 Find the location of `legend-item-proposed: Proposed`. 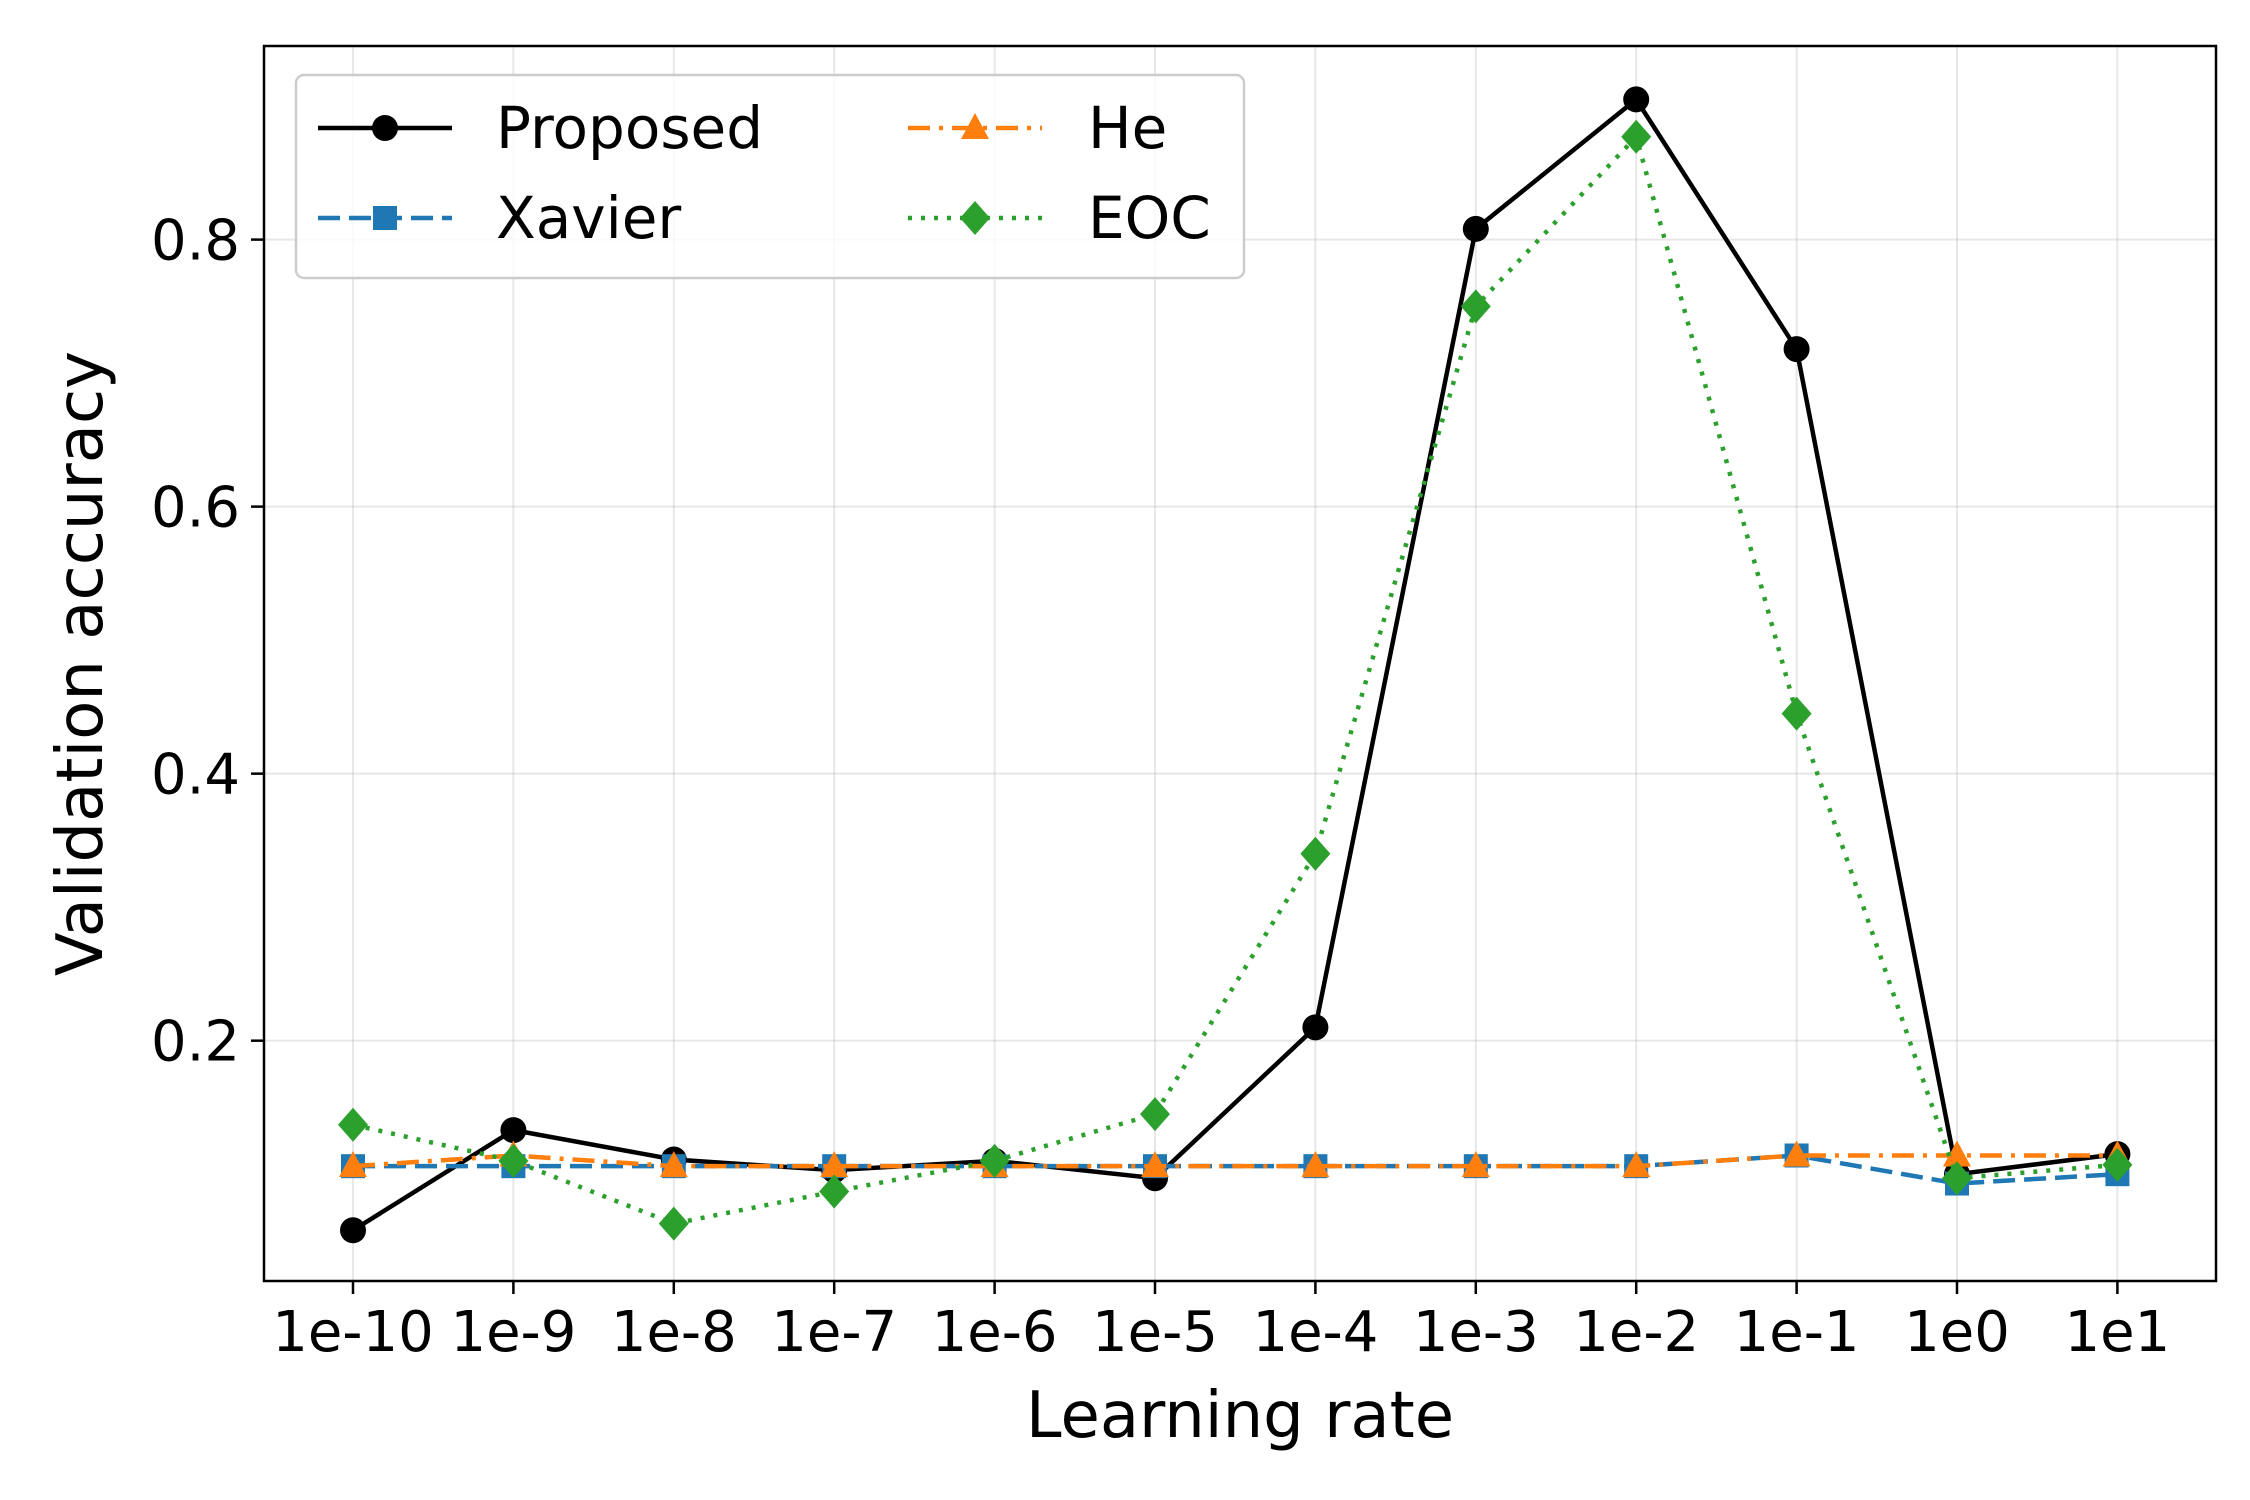

legend-item-proposed: Proposed is located at coordinates (540, 128).